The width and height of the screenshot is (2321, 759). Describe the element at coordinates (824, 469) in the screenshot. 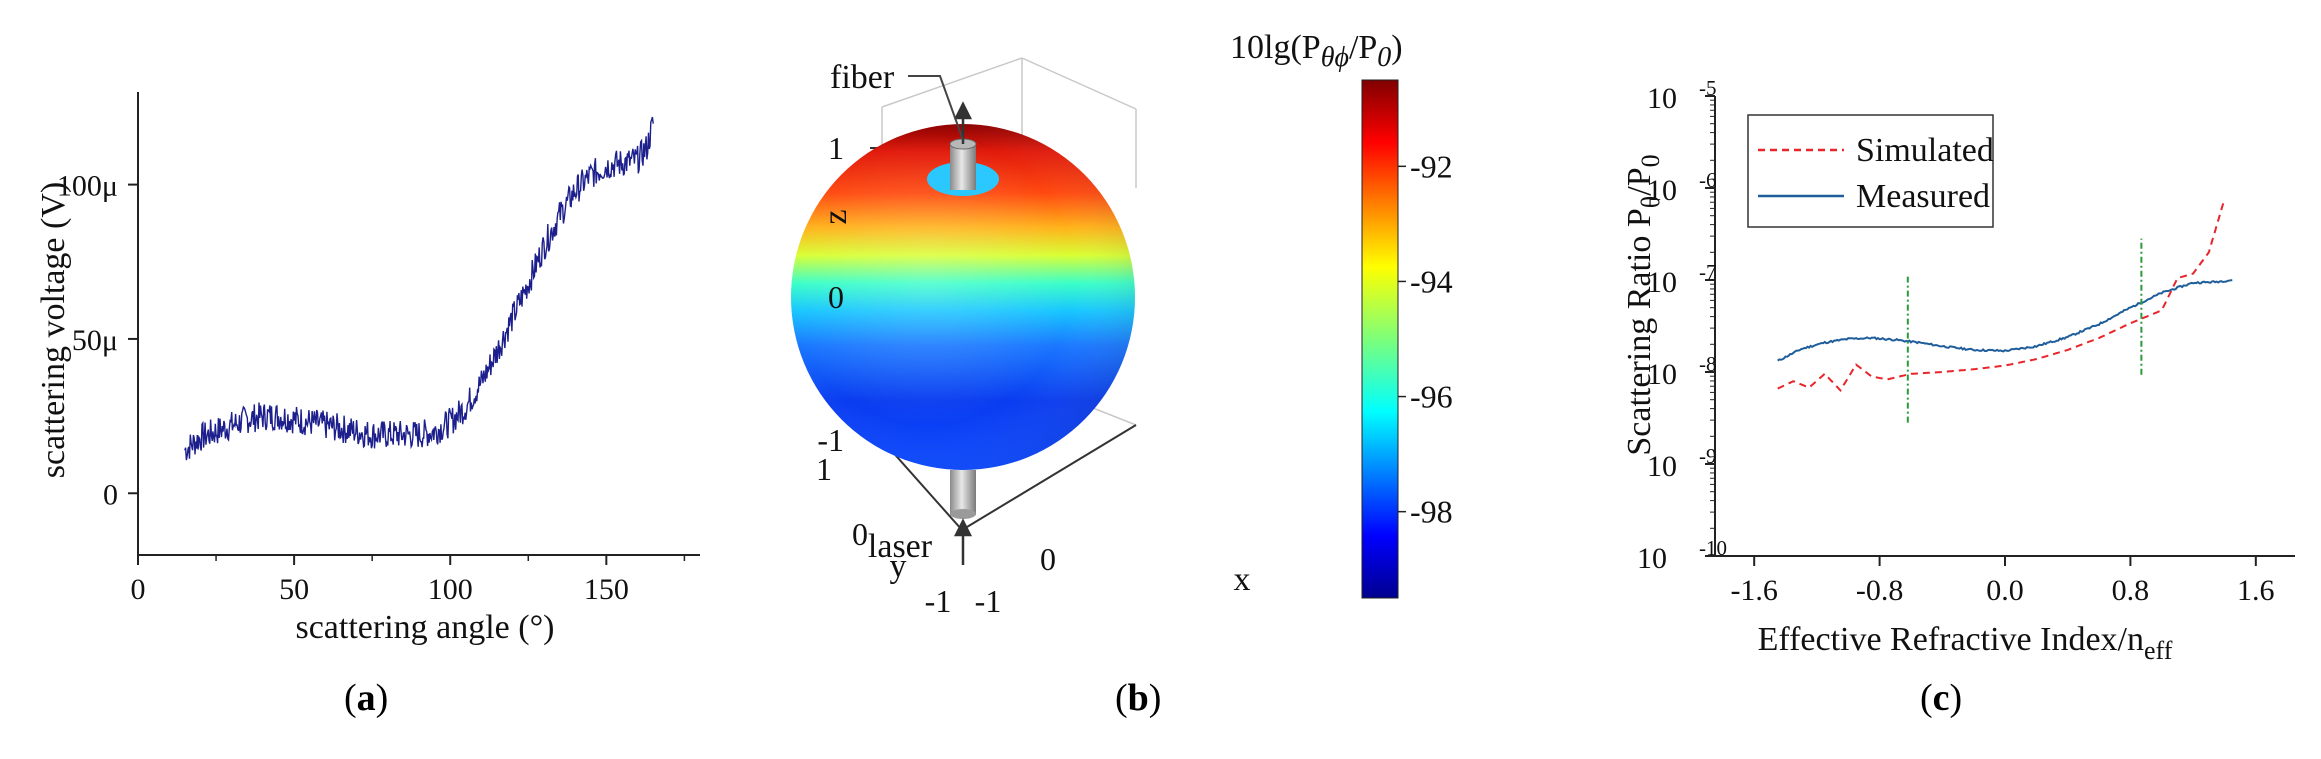

I see `y-tick-label: 1` at that location.